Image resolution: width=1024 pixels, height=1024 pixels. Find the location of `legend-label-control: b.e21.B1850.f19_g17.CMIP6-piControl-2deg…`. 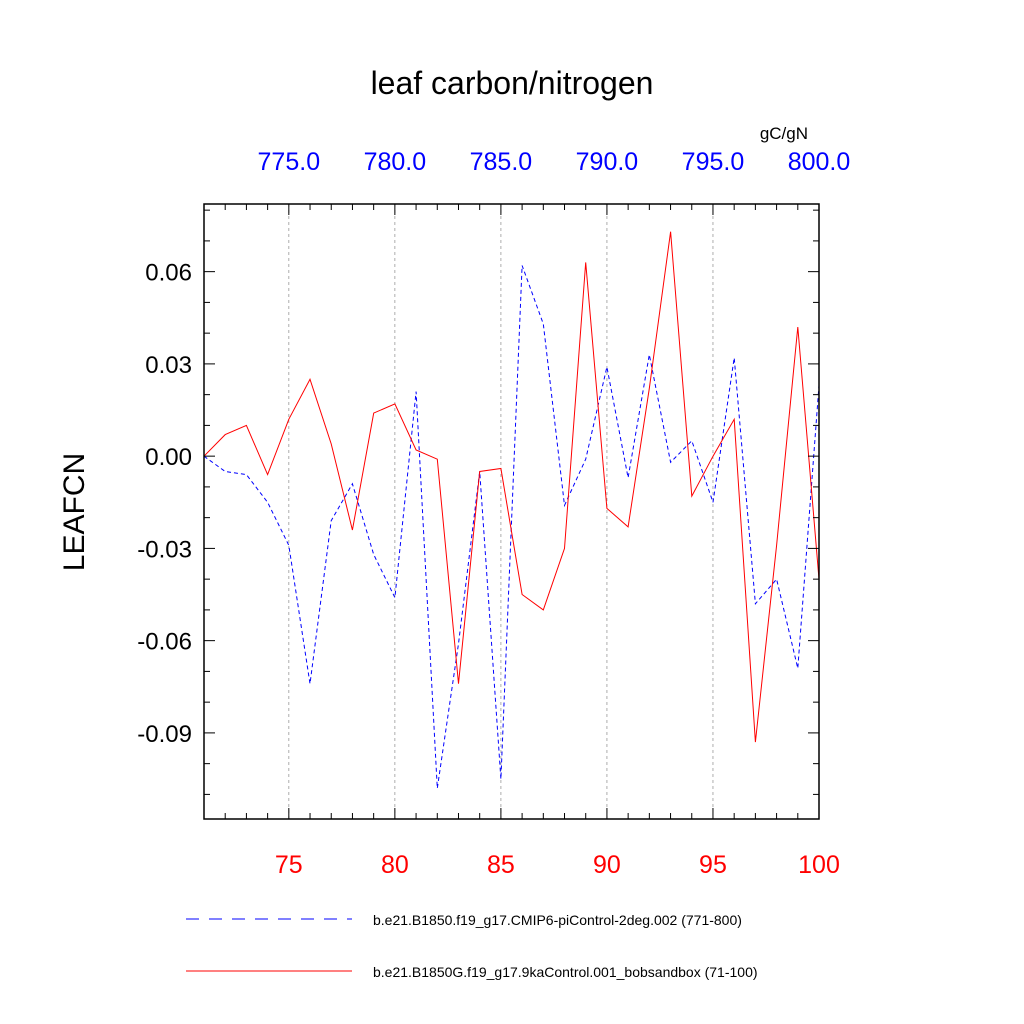

legend-label-control: b.e21.B1850.f19_g17.CMIP6-piControl-2deg… is located at coordinates (557, 920).